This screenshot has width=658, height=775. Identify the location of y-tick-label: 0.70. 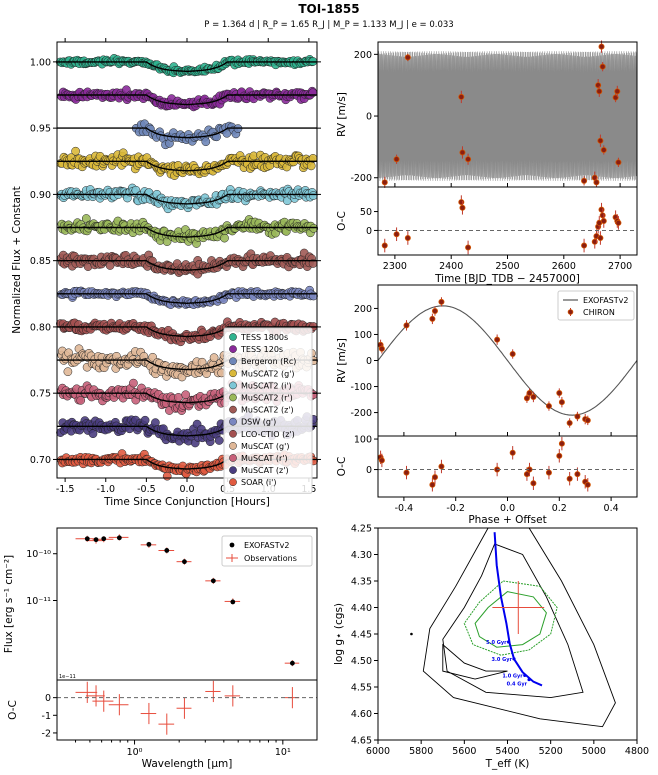
(40, 460).